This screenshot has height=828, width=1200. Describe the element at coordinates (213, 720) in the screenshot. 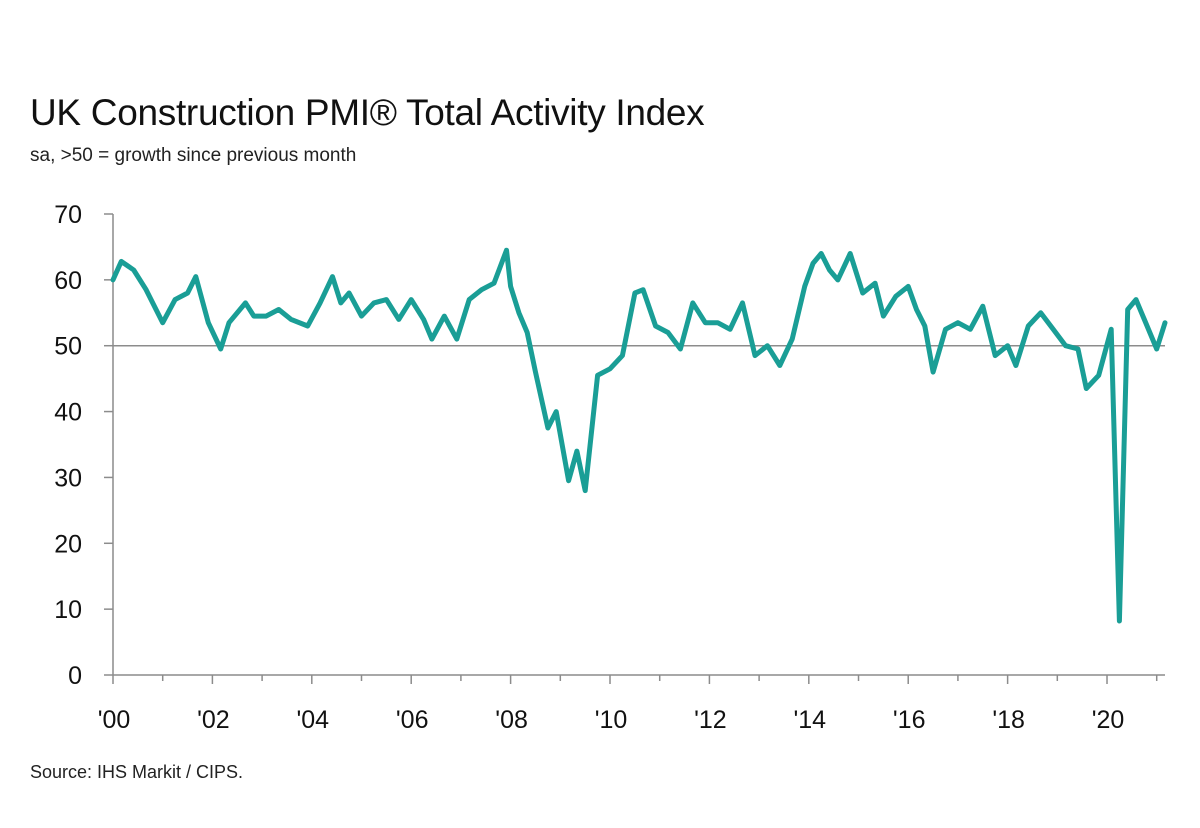

I see `x-tick-label: '02` at that location.